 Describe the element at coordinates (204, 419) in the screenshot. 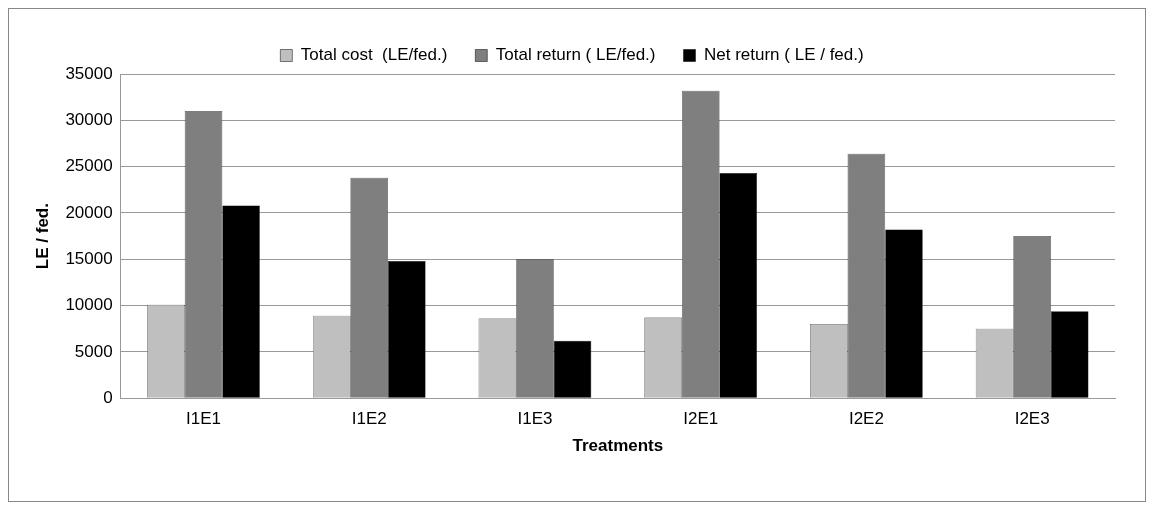

I see `x-tick-label: I1E1` at that location.